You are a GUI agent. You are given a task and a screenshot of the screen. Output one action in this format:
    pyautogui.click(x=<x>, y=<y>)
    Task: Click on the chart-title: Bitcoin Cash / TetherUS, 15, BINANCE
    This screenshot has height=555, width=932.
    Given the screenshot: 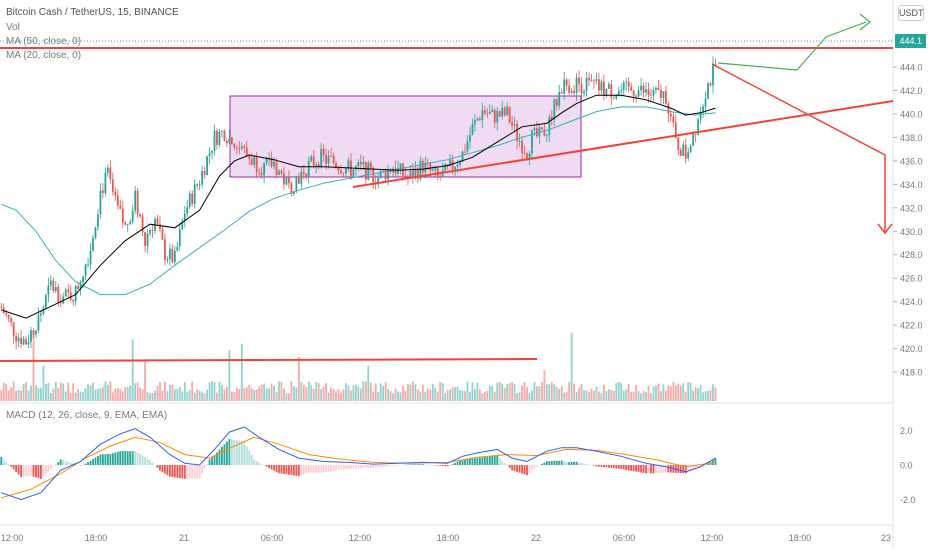 What is the action you would take?
    pyautogui.click(x=92, y=12)
    